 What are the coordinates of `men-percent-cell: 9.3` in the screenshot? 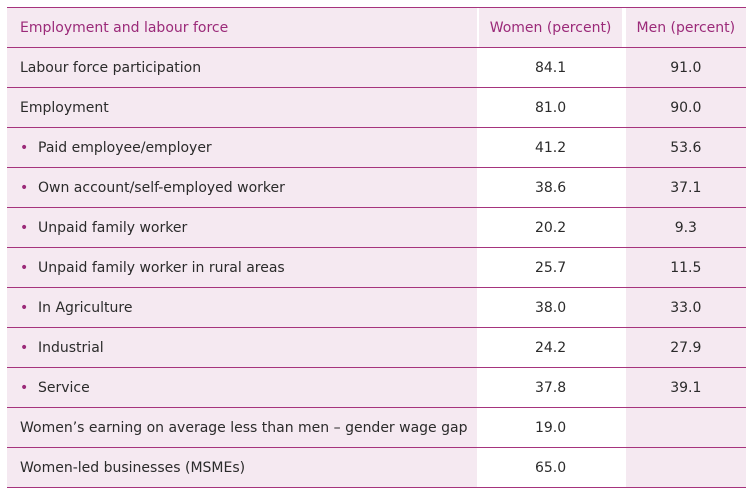 It's located at (685, 227).